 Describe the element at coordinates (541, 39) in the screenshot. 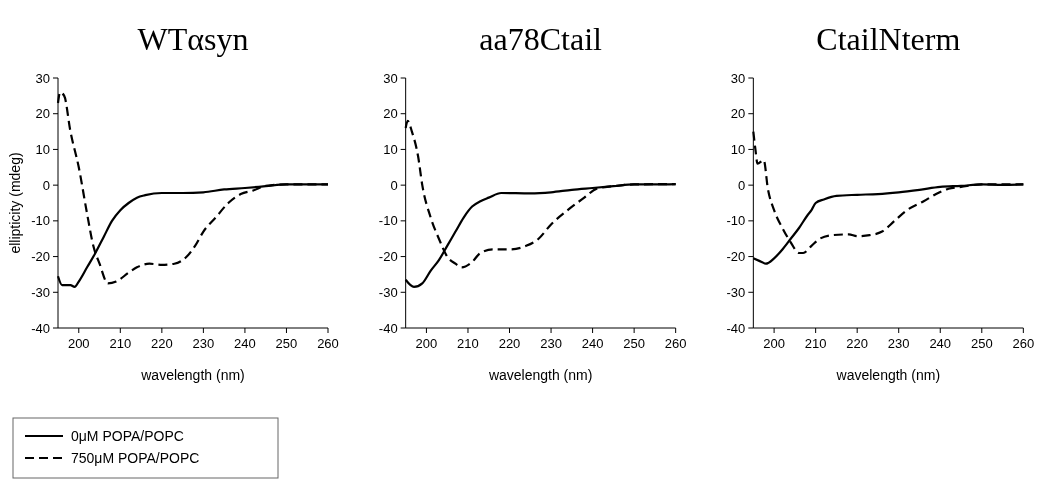

I see `chart-title: aa78Ctail` at that location.